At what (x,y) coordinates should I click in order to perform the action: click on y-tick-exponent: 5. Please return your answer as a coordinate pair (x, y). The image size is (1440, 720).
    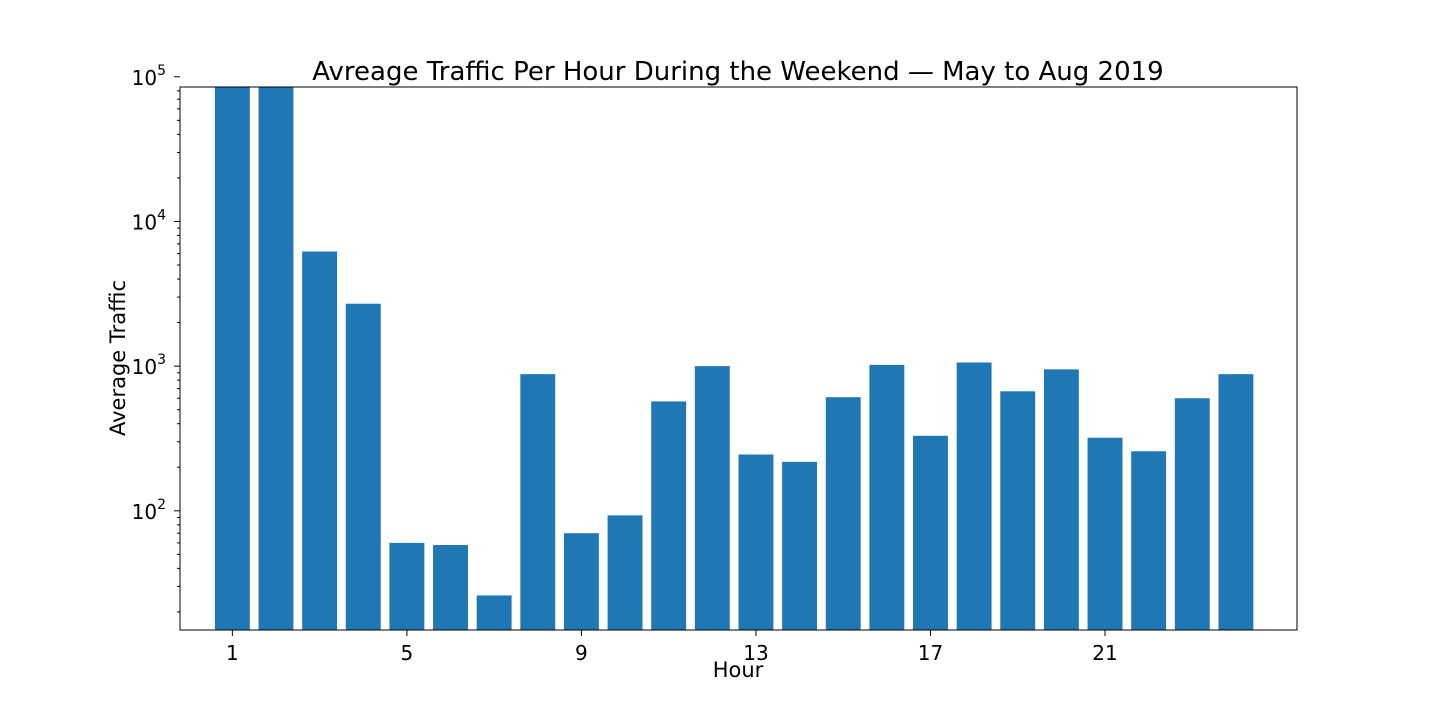
    Looking at the image, I should click on (161, 71).